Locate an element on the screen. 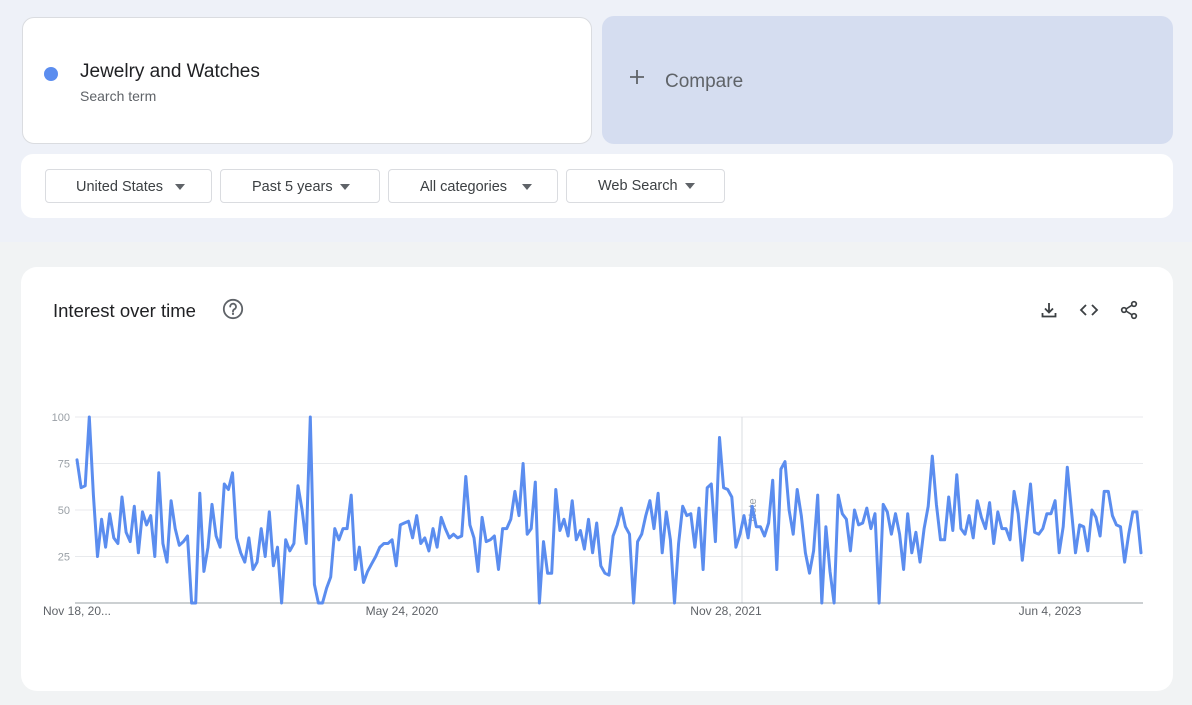 The height and width of the screenshot is (705, 1192). region-filter: United States is located at coordinates (128, 186).